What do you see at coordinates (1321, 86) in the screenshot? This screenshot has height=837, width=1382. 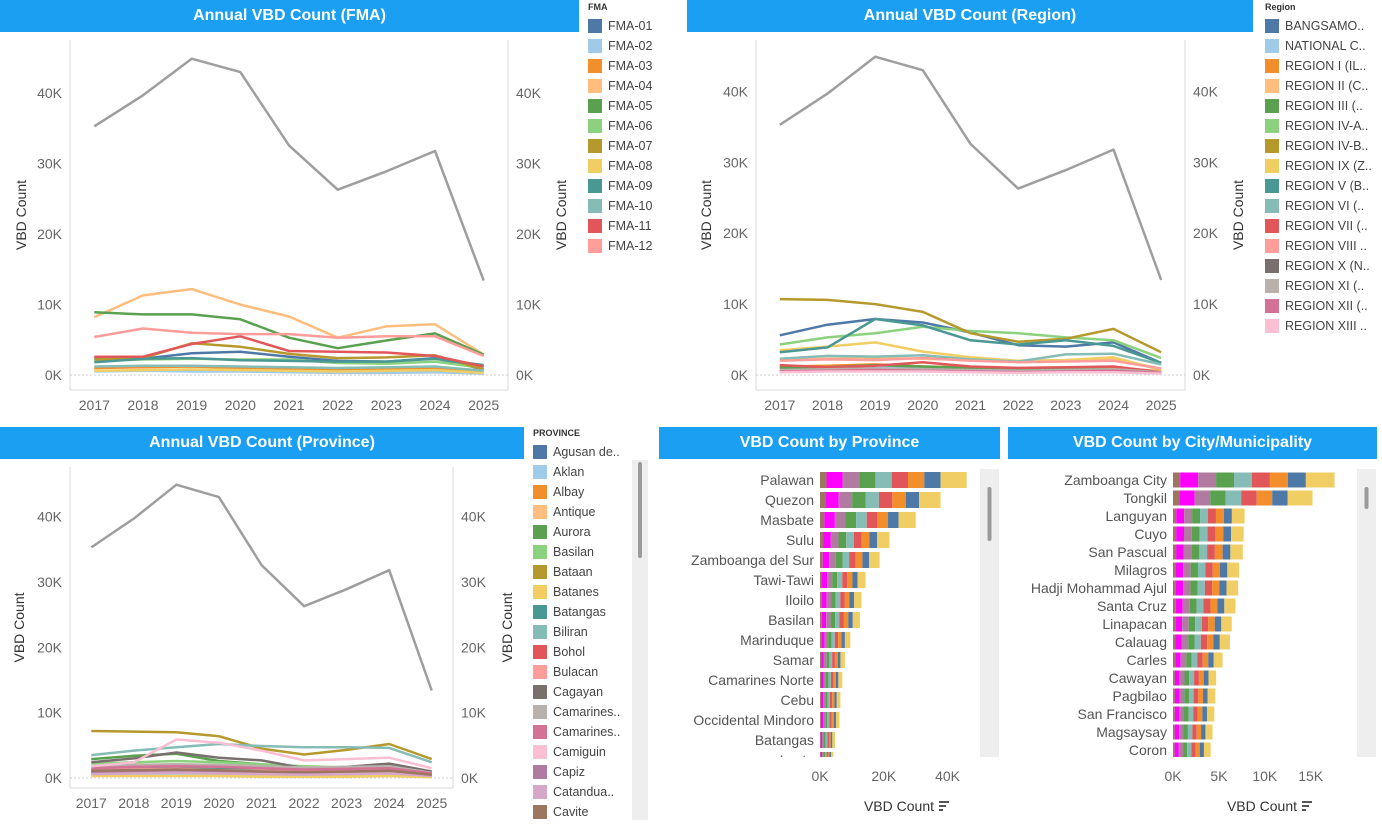 I see `legend-item: REGION II (C..` at bounding box center [1321, 86].